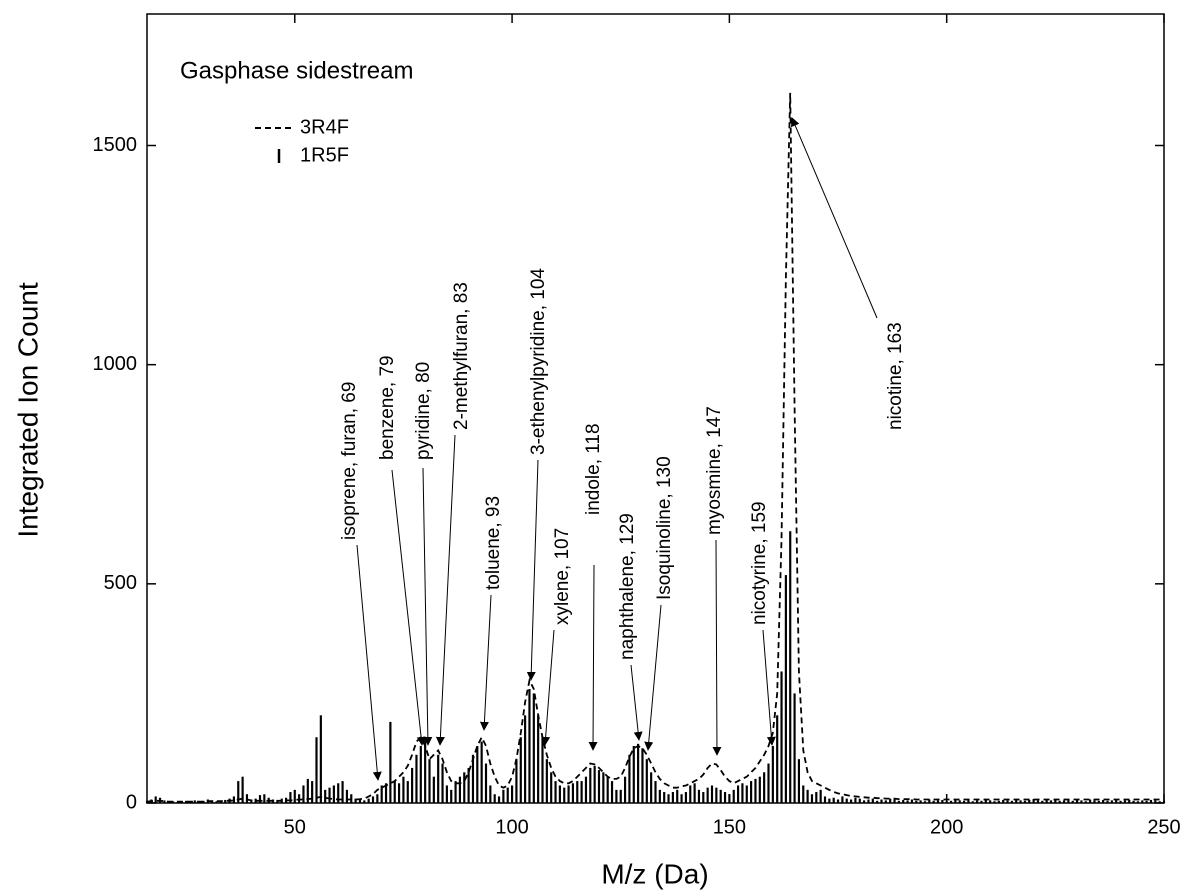 The image size is (1186, 894). Describe the element at coordinates (423, 411) in the screenshot. I see `annotation: pyridine, 80` at that location.